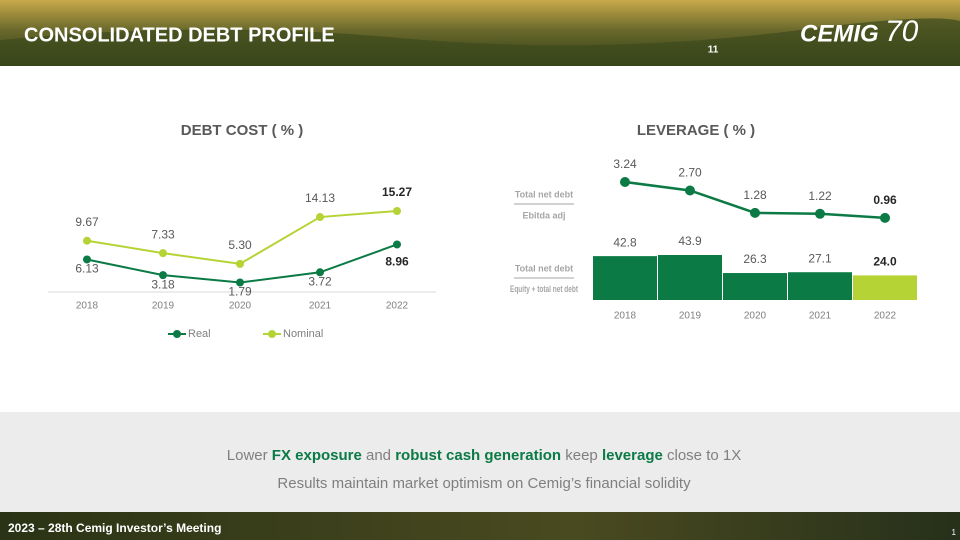  Describe the element at coordinates (755, 195) in the screenshot. I see `data-label: 1.28` at that location.